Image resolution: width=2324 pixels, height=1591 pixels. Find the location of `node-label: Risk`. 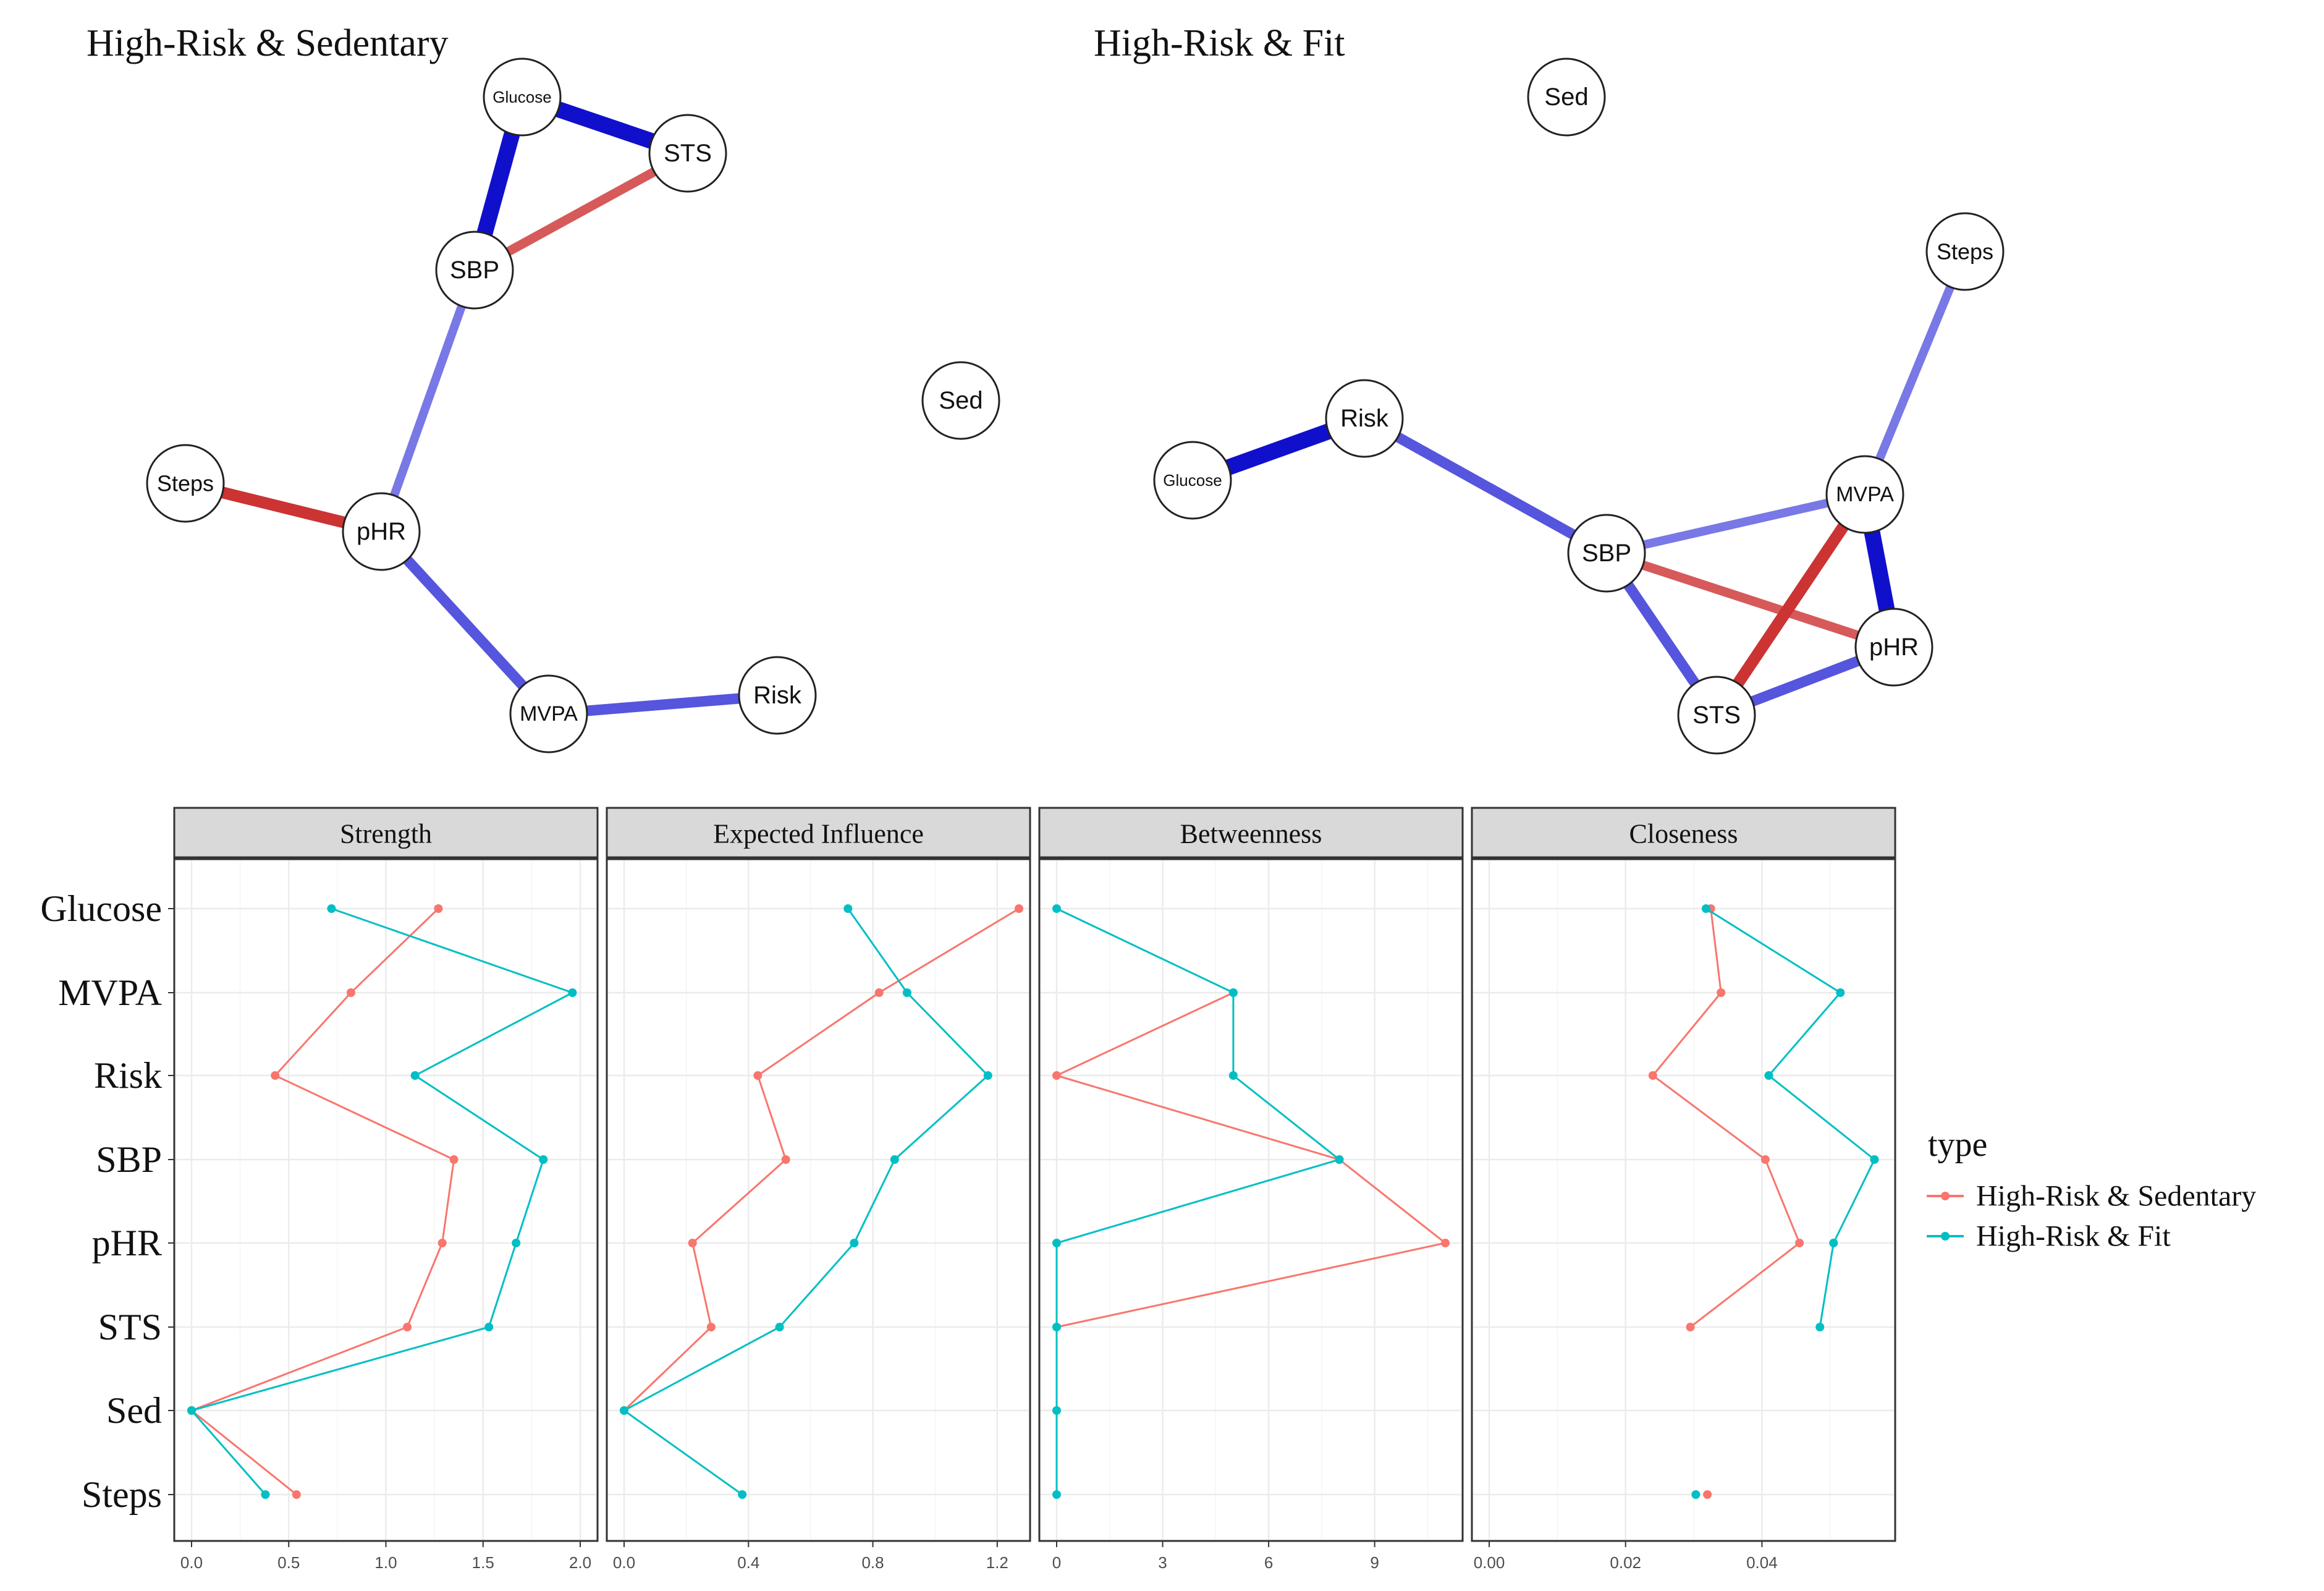

node-label: Risk is located at coordinates (1364, 419).